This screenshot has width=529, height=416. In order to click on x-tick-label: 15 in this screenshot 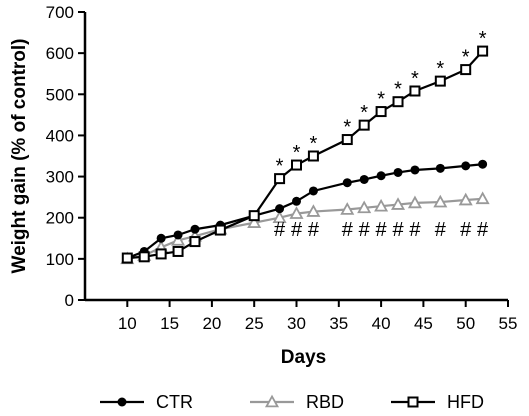, I will do `click(169, 323)`.